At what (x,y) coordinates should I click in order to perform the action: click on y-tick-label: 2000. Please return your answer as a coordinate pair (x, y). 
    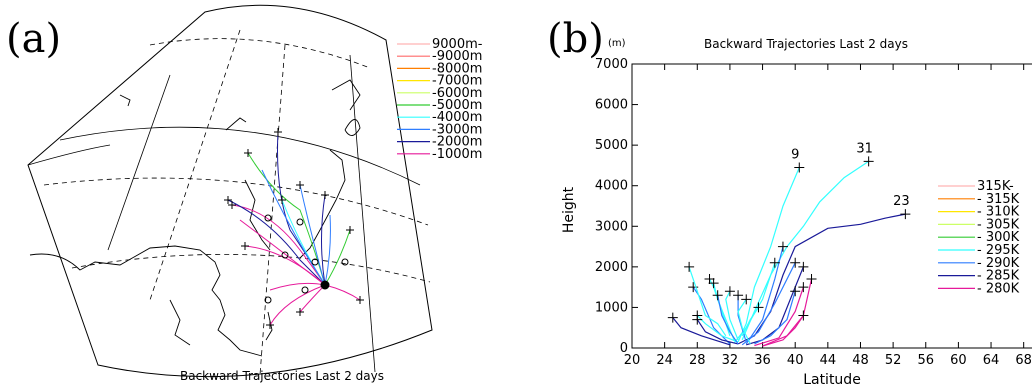
    Looking at the image, I should click on (611, 267).